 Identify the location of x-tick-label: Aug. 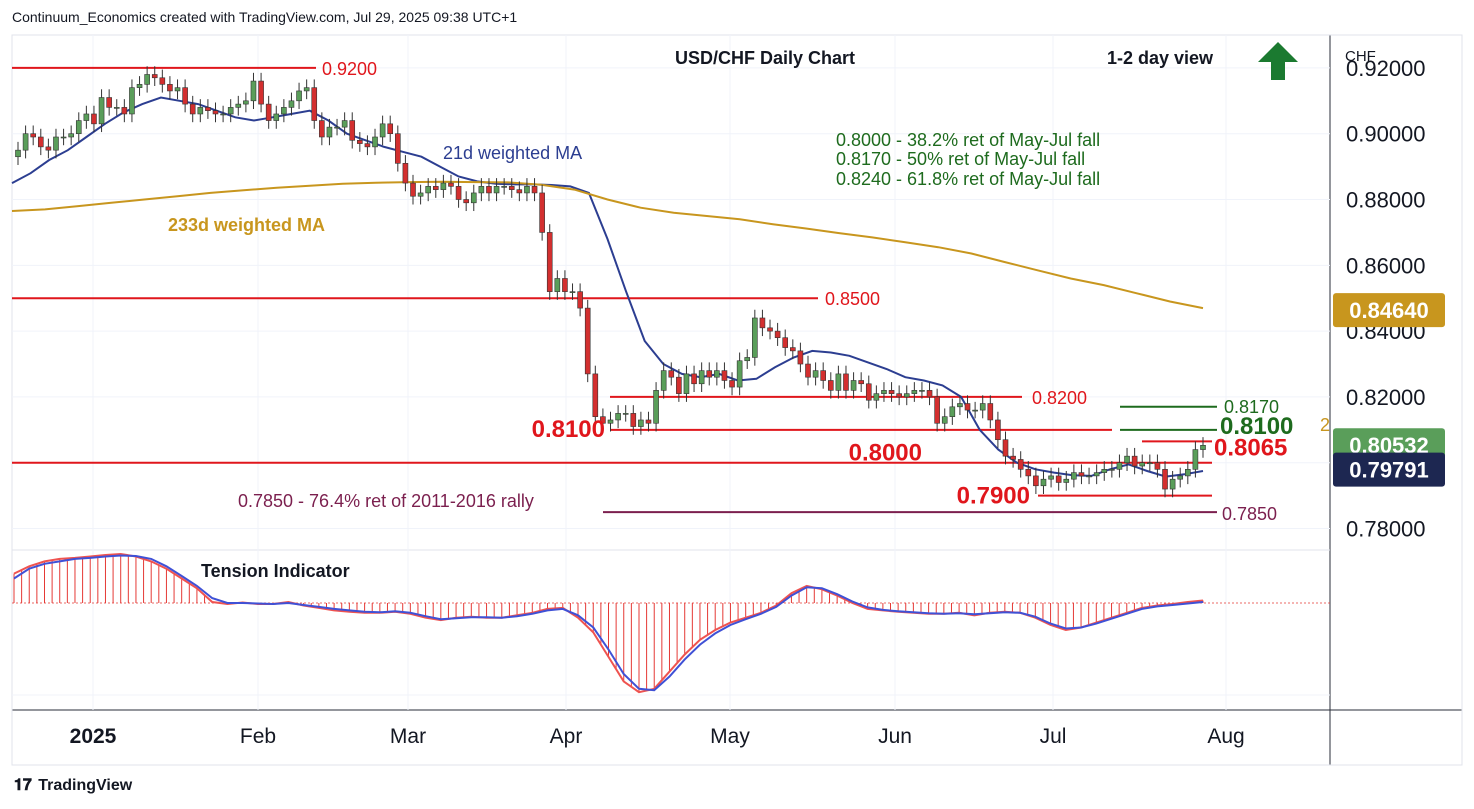
(1225, 736).